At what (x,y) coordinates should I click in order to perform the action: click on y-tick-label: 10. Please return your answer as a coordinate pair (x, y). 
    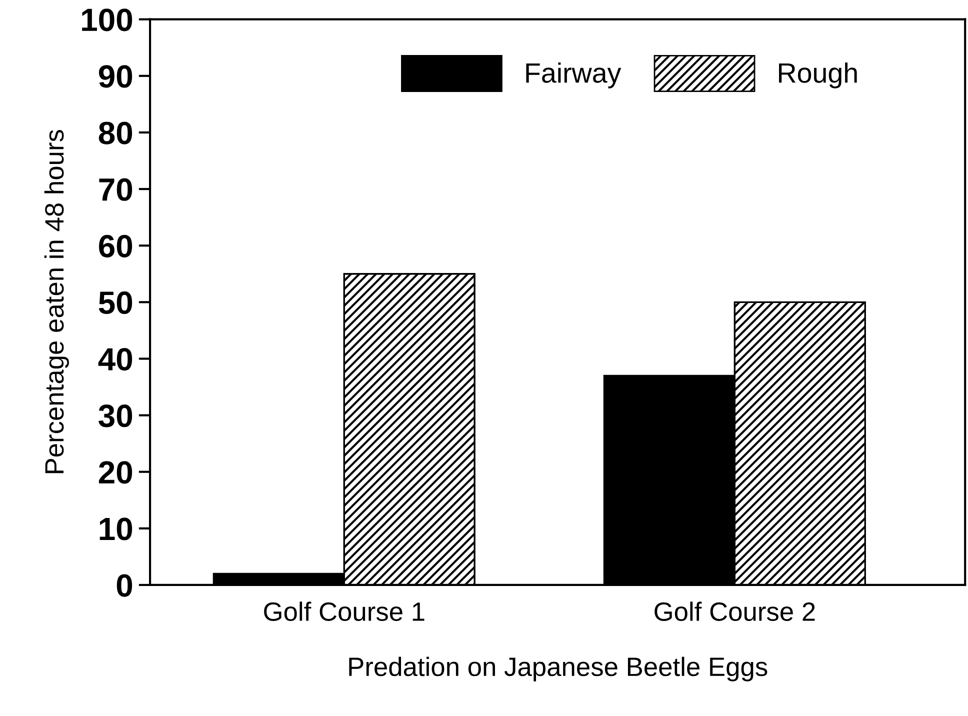
    Looking at the image, I should click on (116, 529).